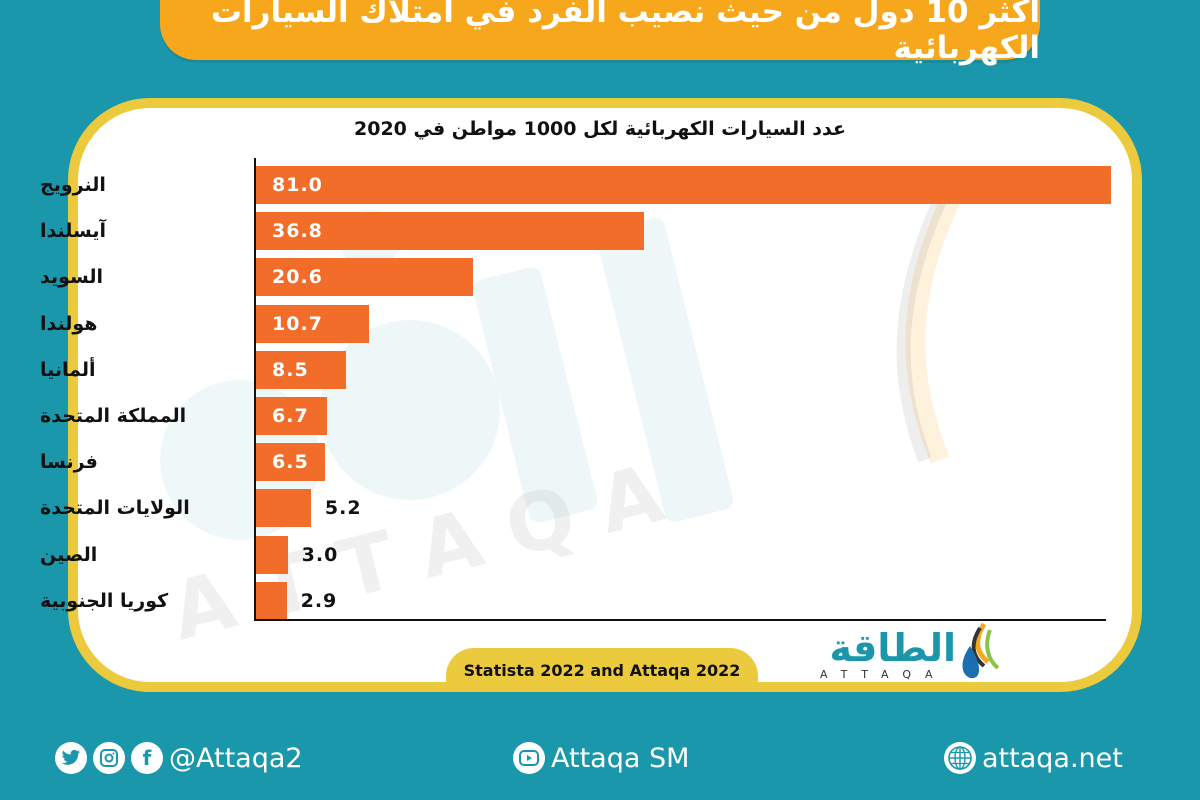  I want to click on value-label: 10.7, so click(297, 323).